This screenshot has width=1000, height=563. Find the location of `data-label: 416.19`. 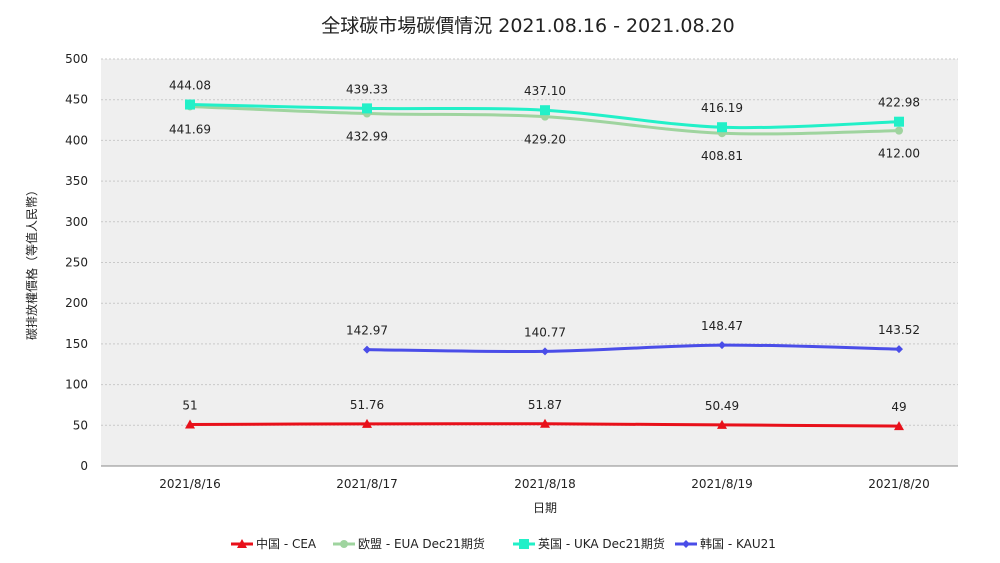

data-label: 416.19 is located at coordinates (722, 108).